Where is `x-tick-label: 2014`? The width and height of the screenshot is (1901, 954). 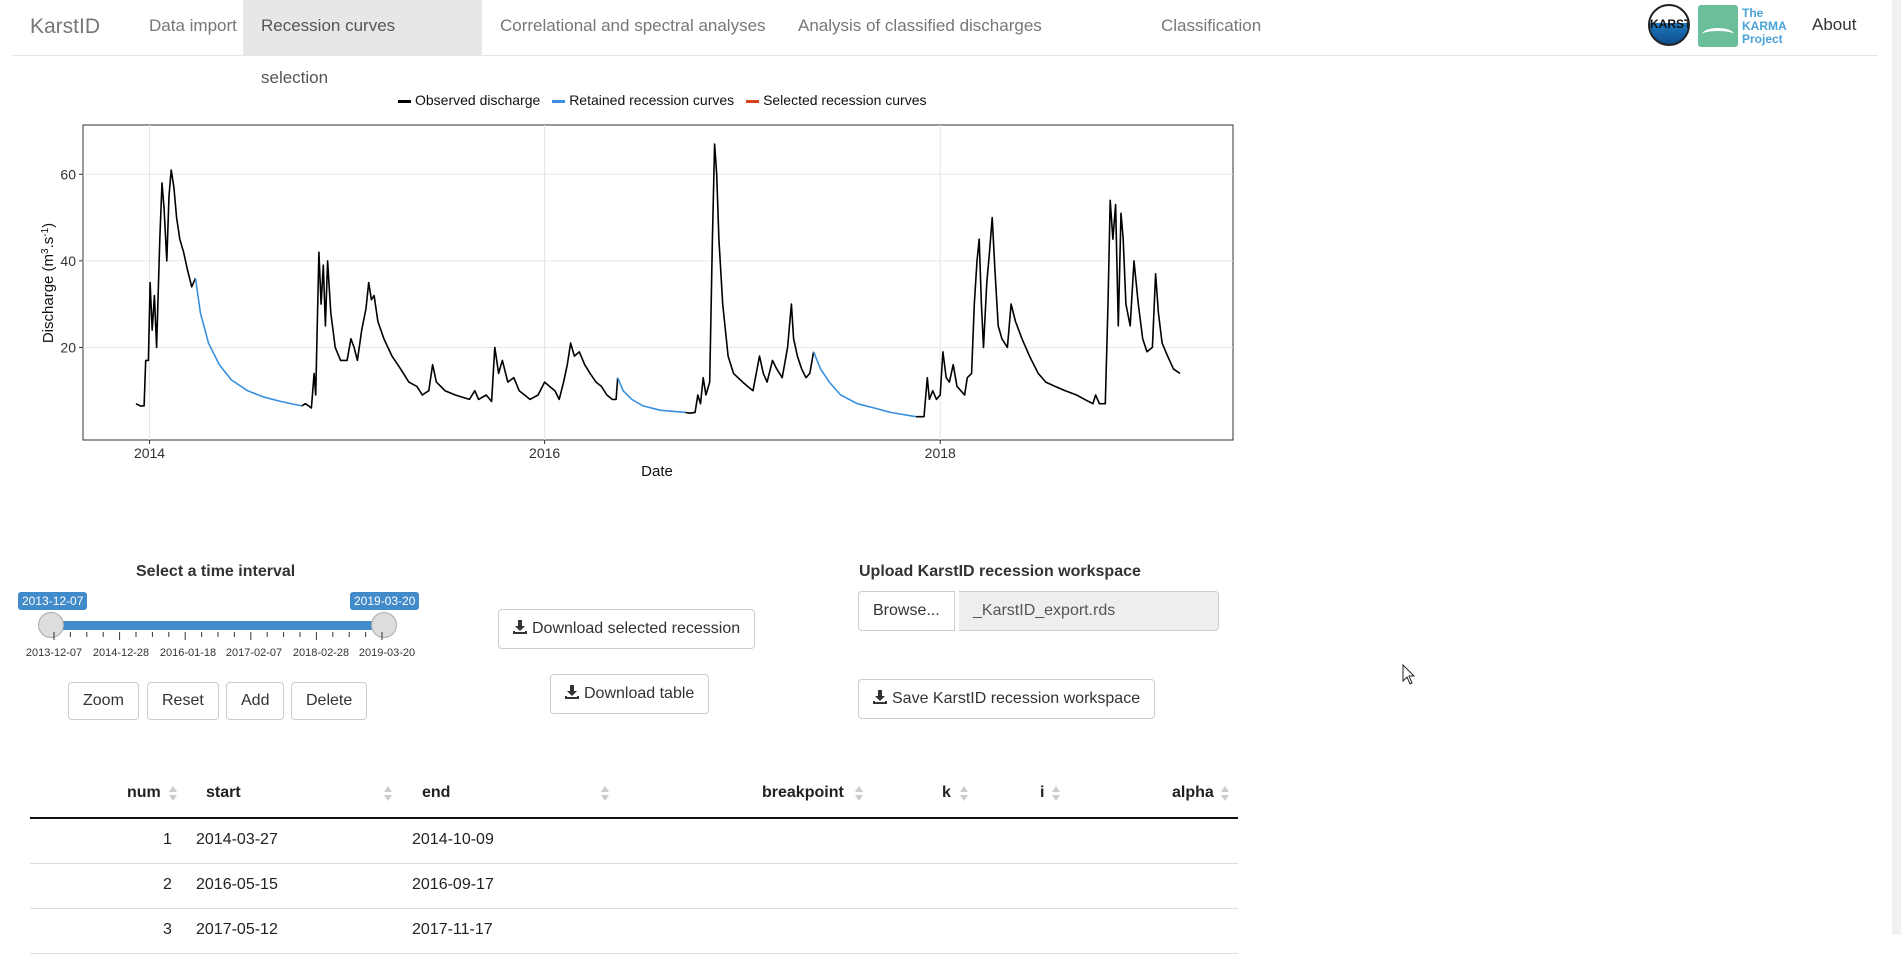 x-tick-label: 2014 is located at coordinates (149, 453).